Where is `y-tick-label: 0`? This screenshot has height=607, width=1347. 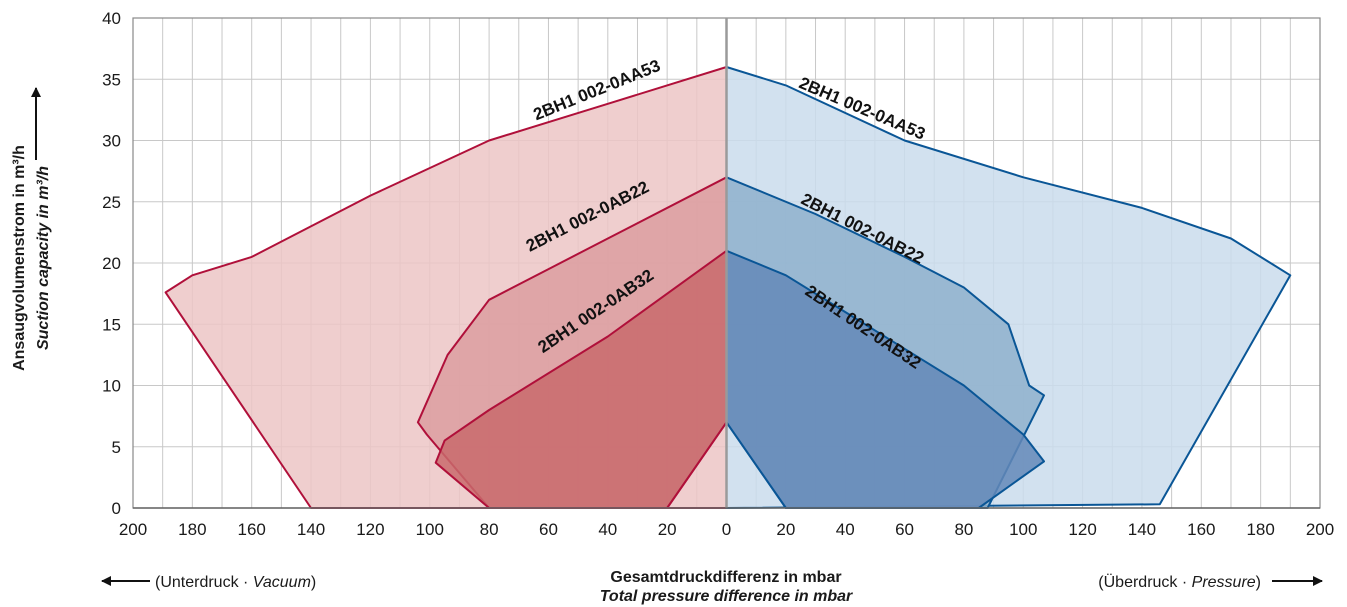 y-tick-label: 0 is located at coordinates (116, 508).